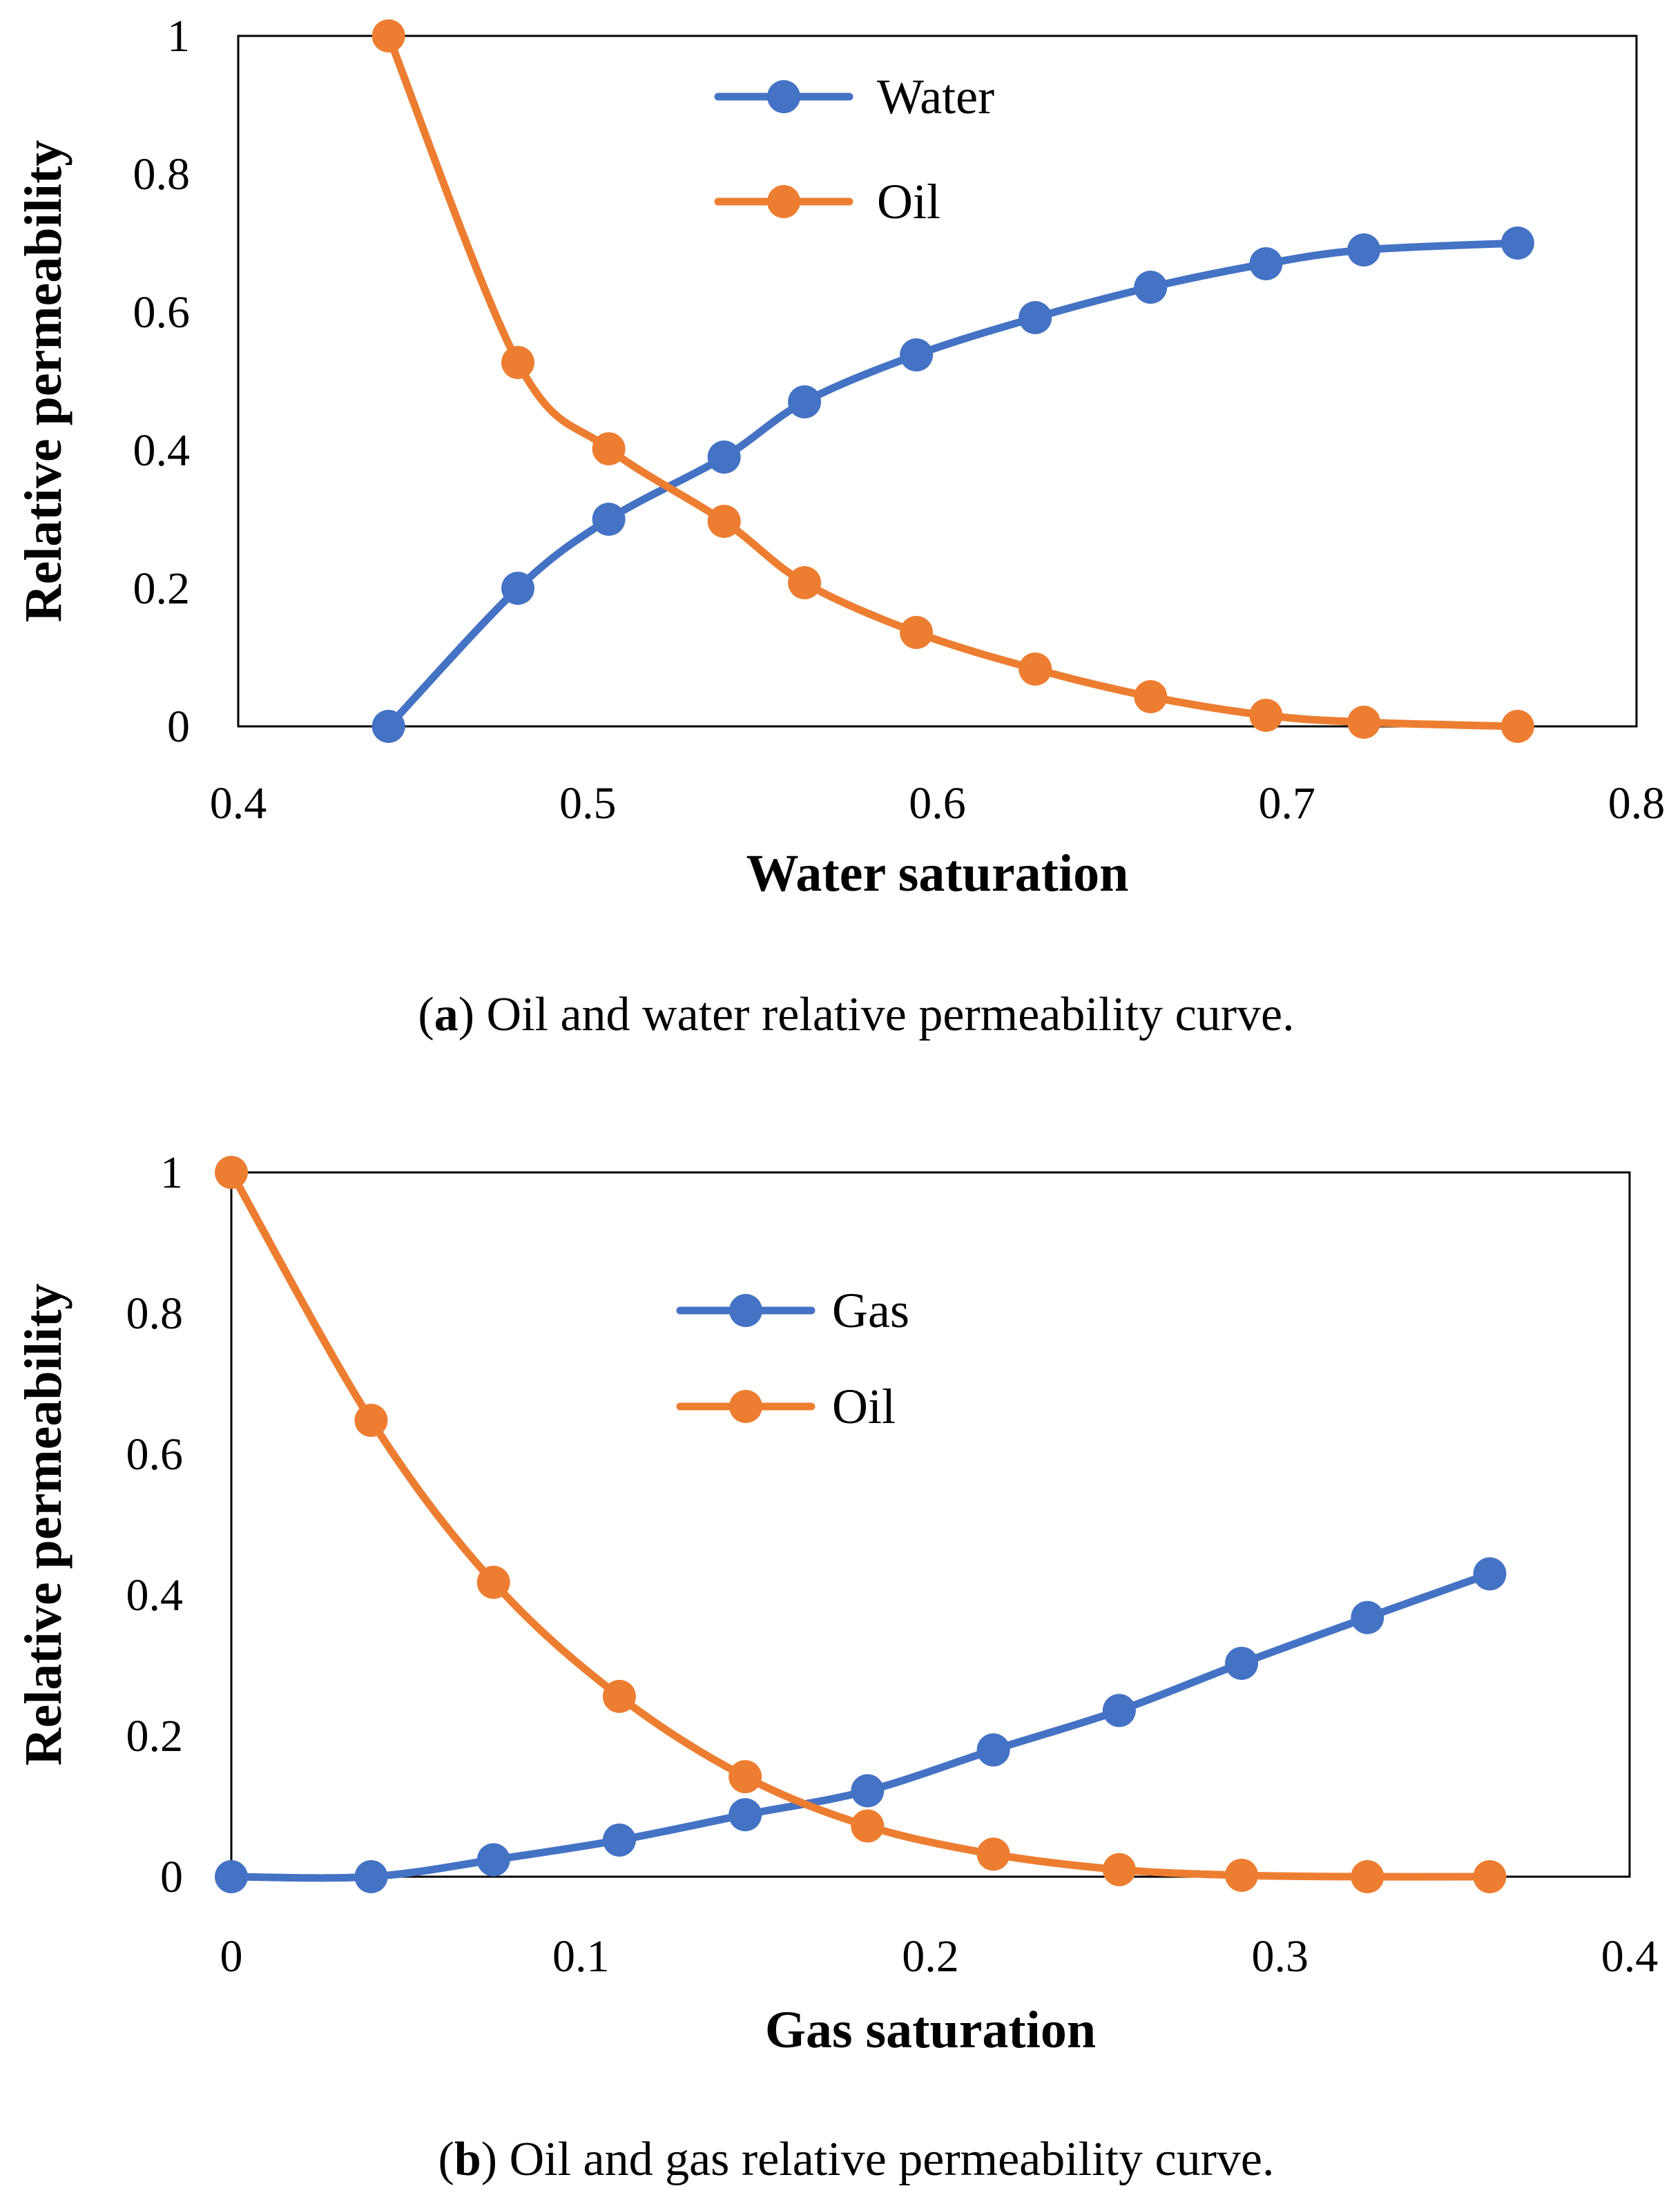 The width and height of the screenshot is (1680, 2195). I want to click on x-tick-label: 0.1, so click(581, 1956).